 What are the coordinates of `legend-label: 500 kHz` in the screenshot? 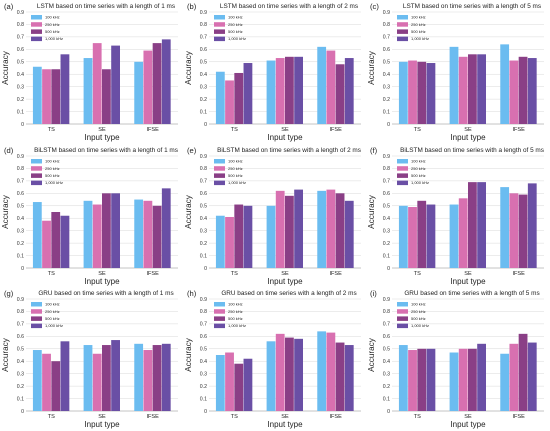 It's located at (52, 31).